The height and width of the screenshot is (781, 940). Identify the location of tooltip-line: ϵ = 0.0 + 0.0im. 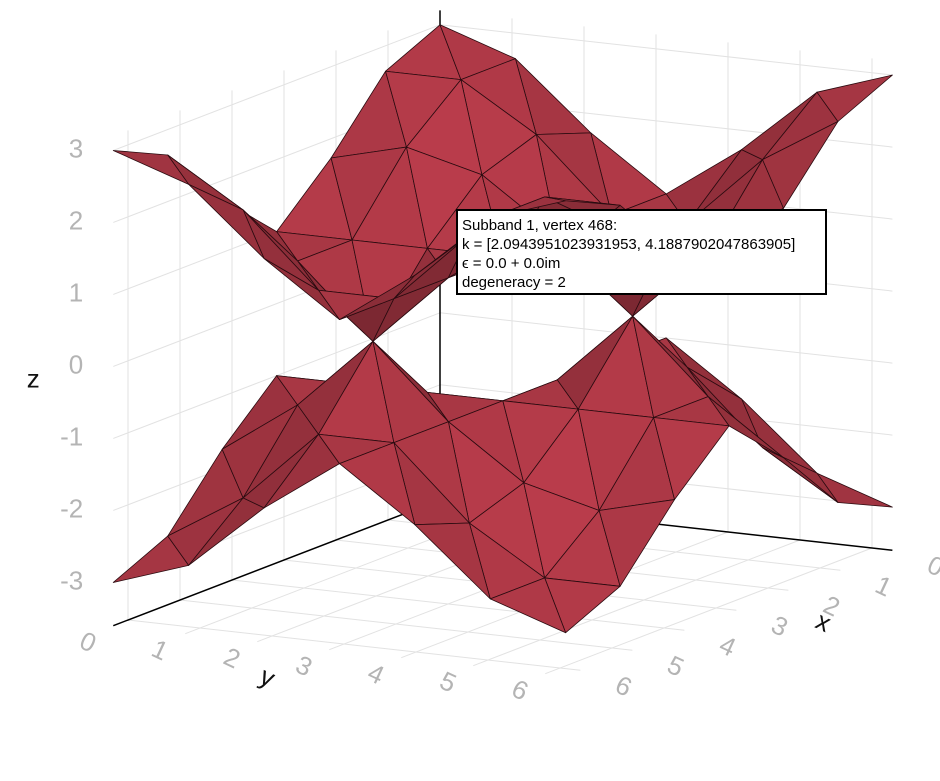
(511, 263).